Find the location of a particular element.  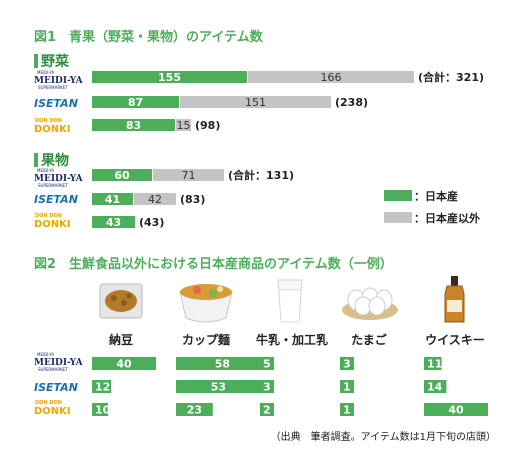

meidiya-milk-value: 5 is located at coordinates (267, 364).